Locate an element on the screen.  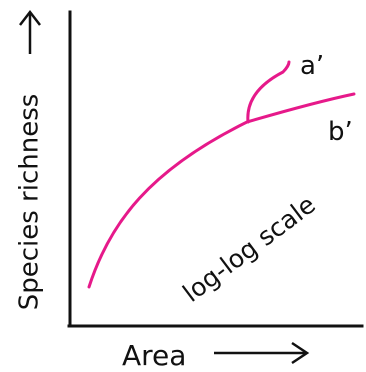
y-axis-label: Species richness is located at coordinates (30, 202).